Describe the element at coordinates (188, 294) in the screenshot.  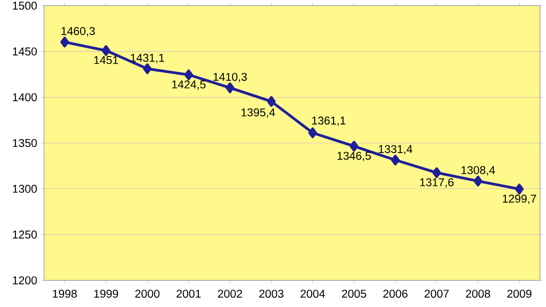
I see `x-tick-label: 2001` at that location.